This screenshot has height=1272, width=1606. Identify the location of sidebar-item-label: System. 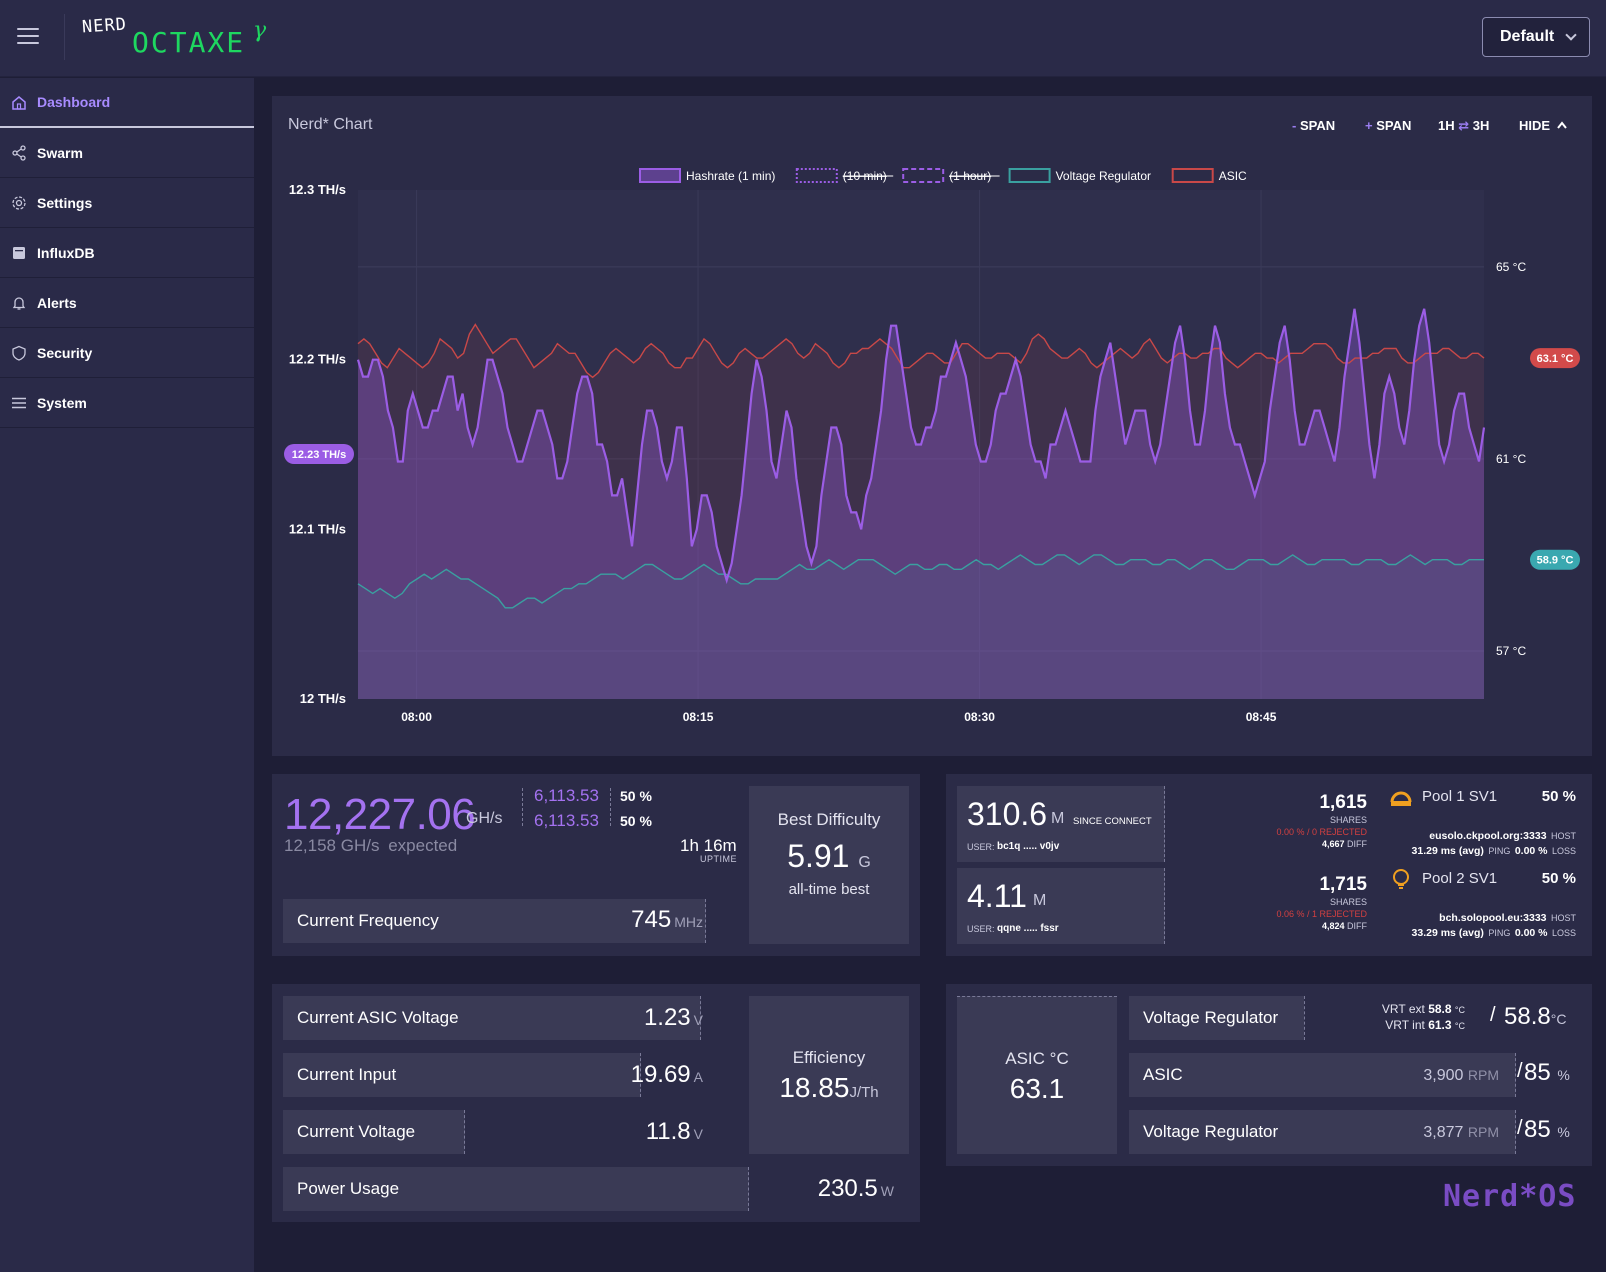
(62, 402).